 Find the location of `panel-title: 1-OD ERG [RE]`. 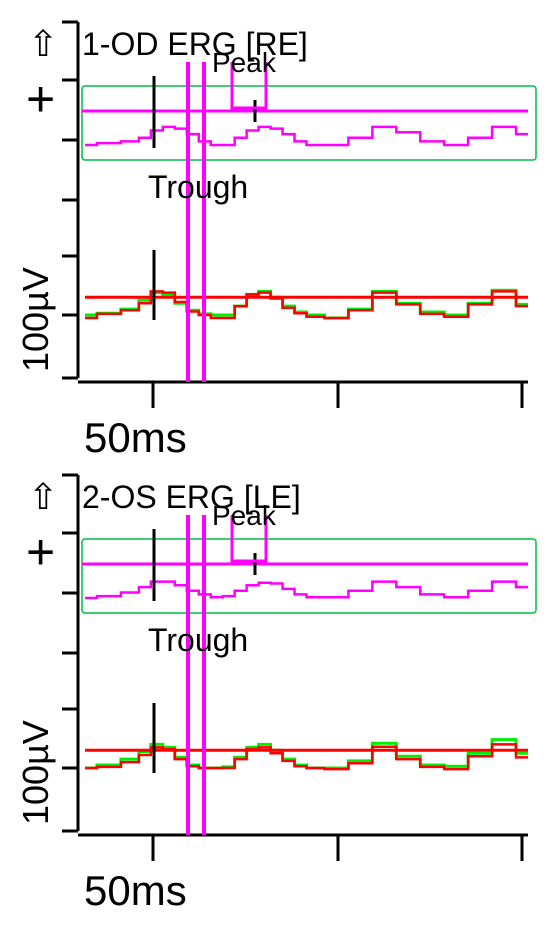

panel-title: 1-OD ERG [RE] is located at coordinates (195, 44).